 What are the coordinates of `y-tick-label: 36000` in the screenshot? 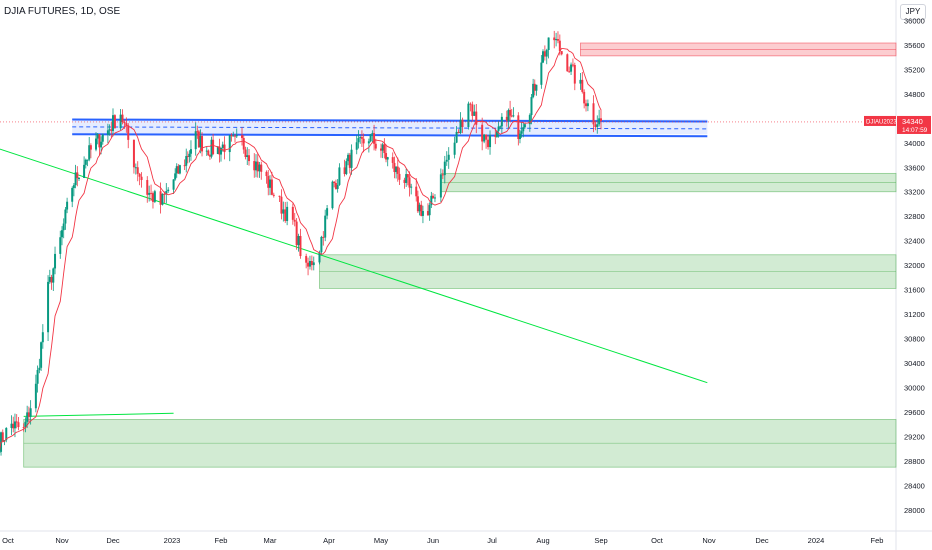 It's located at (914, 20).